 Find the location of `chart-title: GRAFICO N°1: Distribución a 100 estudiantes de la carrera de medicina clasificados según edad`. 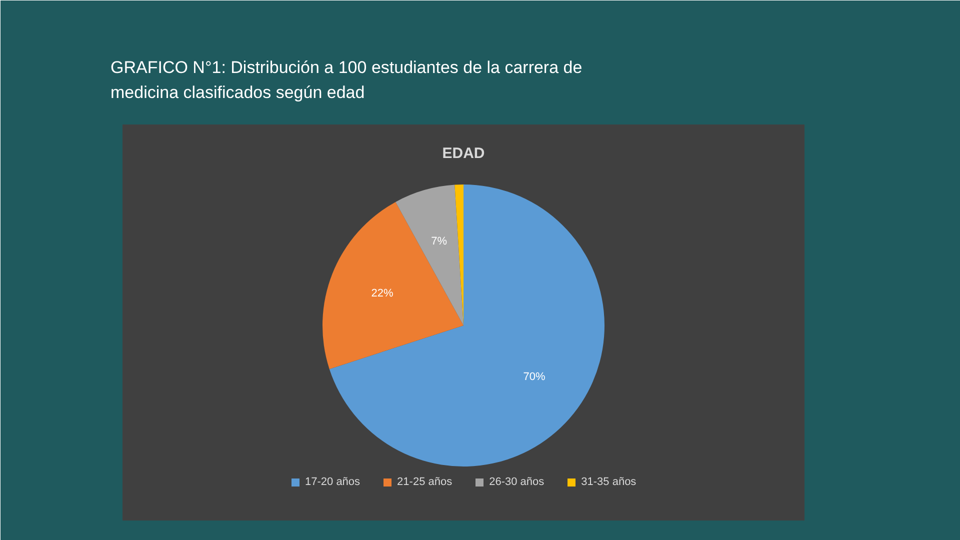

chart-title: GRAFICO N°1: Distribución a 100 estudiantes de la carrera de medicina clasificados según edad is located at coordinates (346, 80).